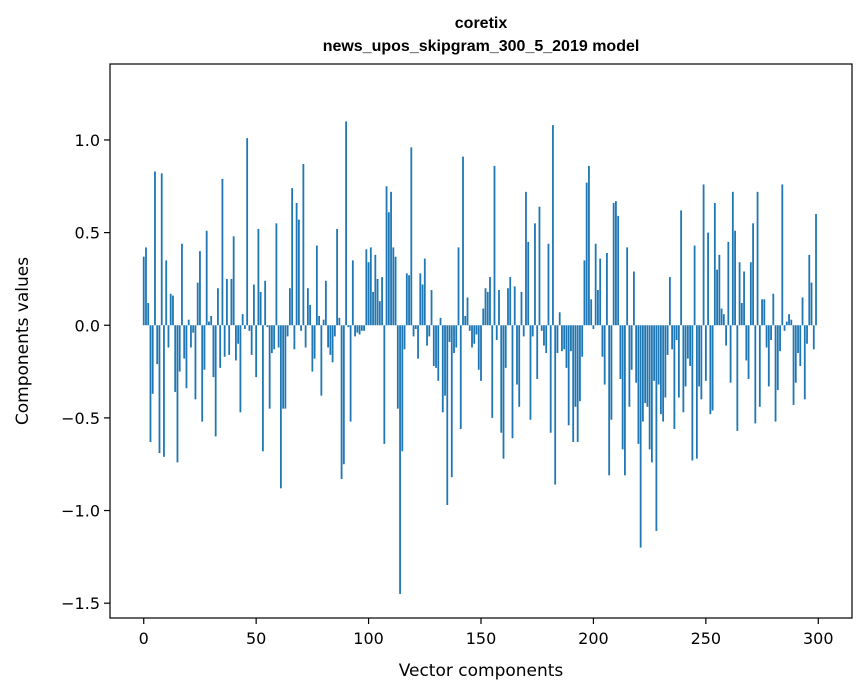 The width and height of the screenshot is (867, 696). Describe the element at coordinates (23, 341) in the screenshot. I see `y-axis-label: Components values` at that location.